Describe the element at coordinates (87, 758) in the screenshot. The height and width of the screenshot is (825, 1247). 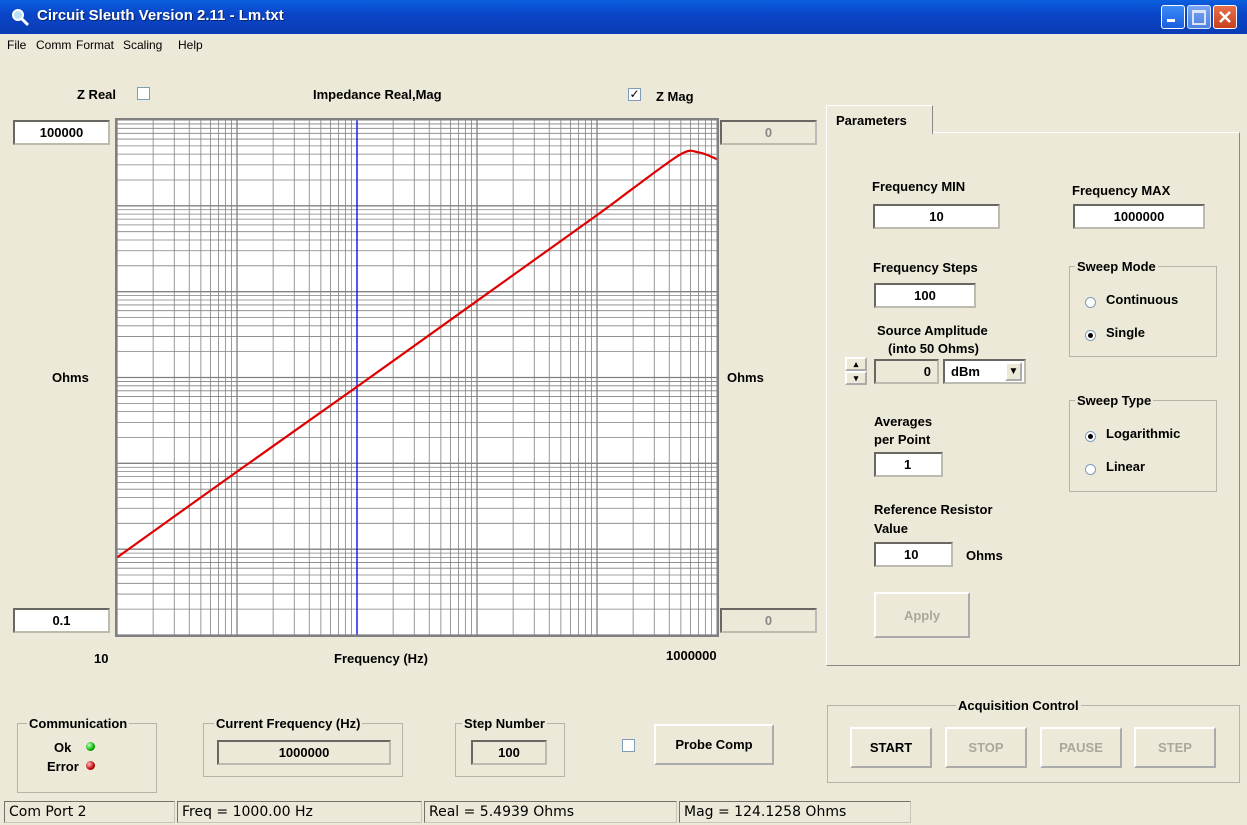
I see `communication-group` at that location.